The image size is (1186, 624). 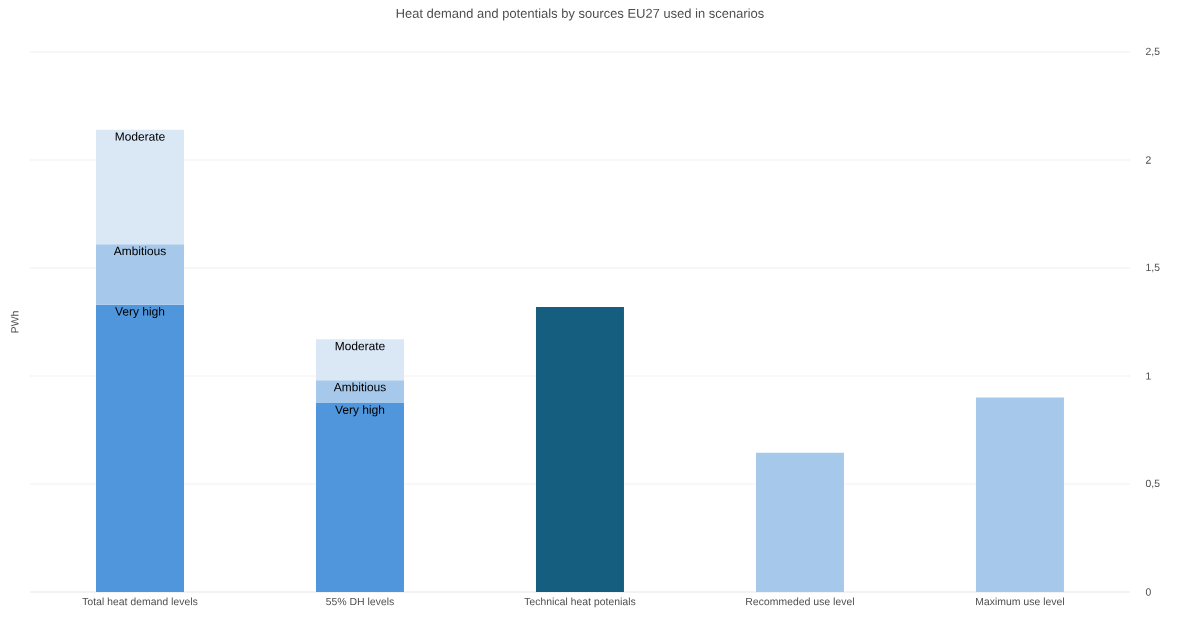 I want to click on text: Ambitious, so click(x=359, y=387).